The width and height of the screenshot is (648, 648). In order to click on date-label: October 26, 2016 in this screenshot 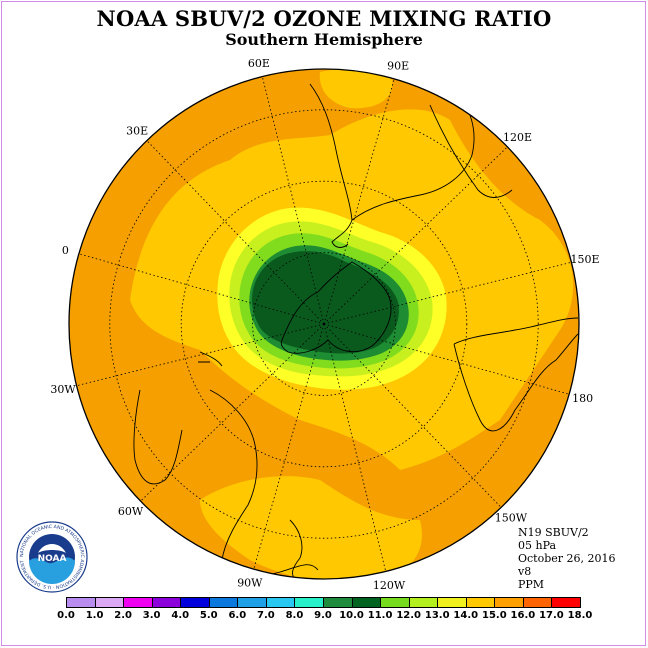, I will do `click(567, 558)`.